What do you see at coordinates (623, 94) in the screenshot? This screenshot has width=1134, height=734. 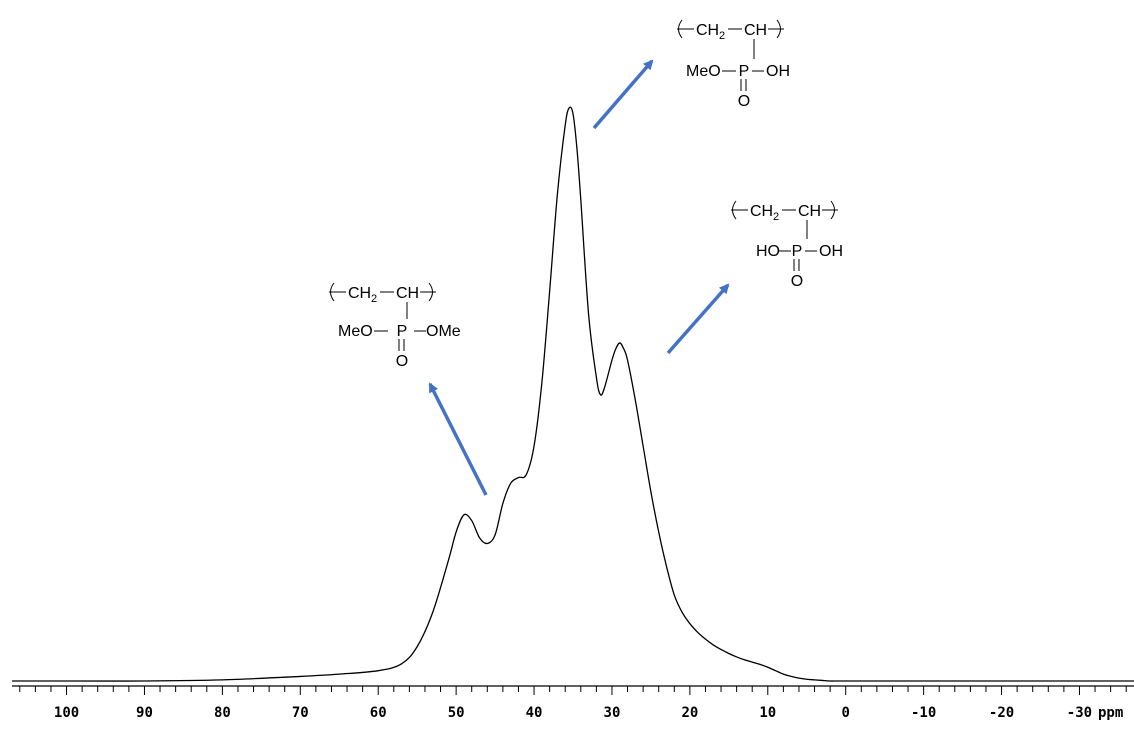 I see `arrow-monomethyl` at bounding box center [623, 94].